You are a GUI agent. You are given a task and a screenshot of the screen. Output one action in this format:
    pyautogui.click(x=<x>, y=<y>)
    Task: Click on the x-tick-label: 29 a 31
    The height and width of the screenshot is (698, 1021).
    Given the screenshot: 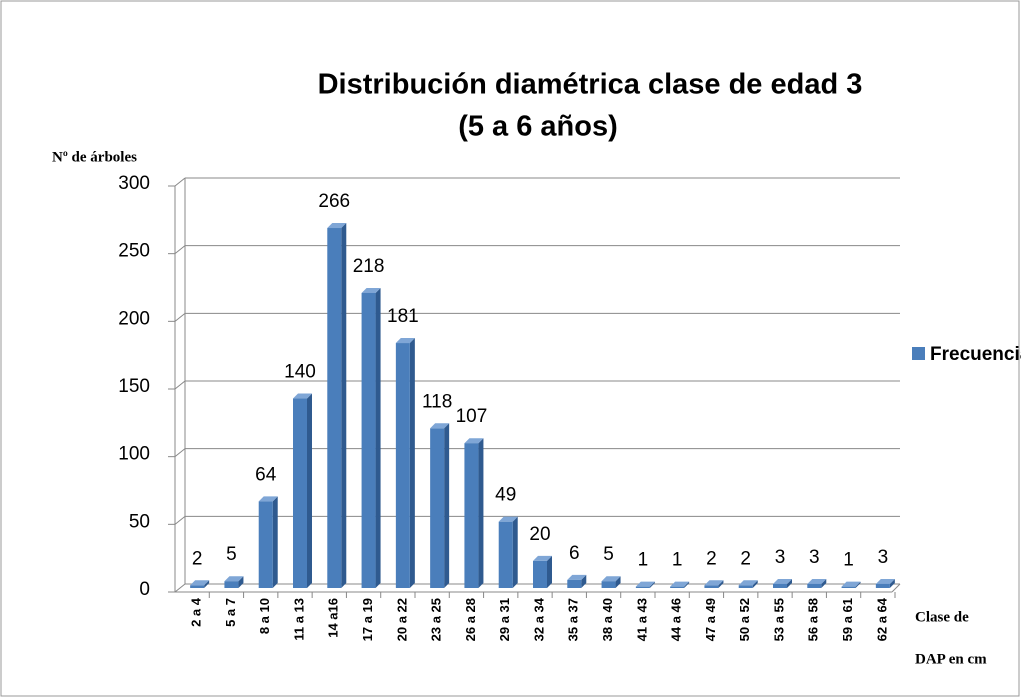 What is the action you would take?
    pyautogui.click(x=504, y=619)
    